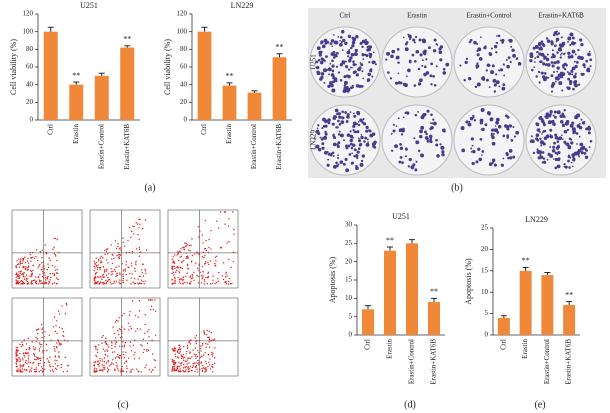 The image size is (610, 413). Describe the element at coordinates (539, 404) in the screenshot. I see `panel-label: (e)` at that location.